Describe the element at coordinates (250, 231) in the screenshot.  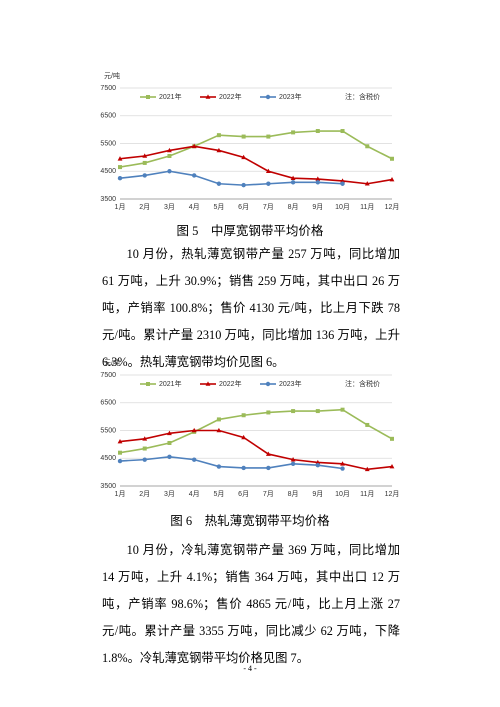
I see `figure-caption: 图 5 中厚宽钢带平均价格` at that location.